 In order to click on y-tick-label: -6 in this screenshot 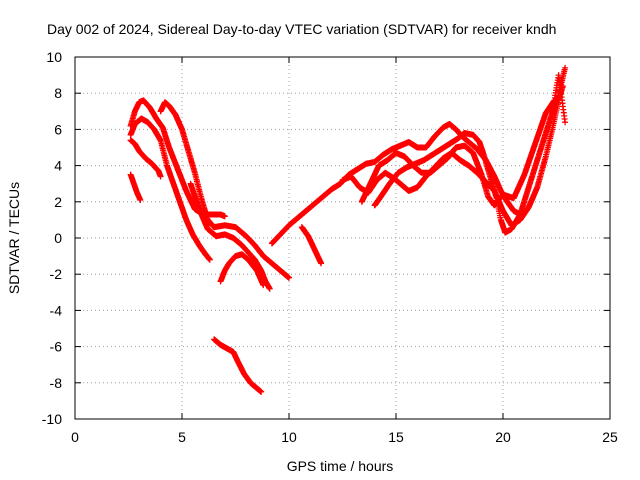, I will do `click(56, 347)`.